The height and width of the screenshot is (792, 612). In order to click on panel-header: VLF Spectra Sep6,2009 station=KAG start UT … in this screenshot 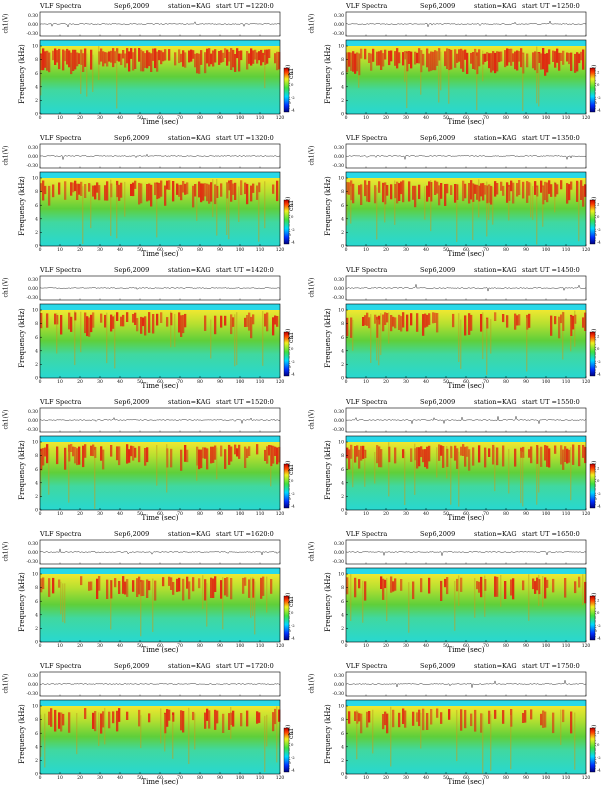, I will do `click(466, 7)`.